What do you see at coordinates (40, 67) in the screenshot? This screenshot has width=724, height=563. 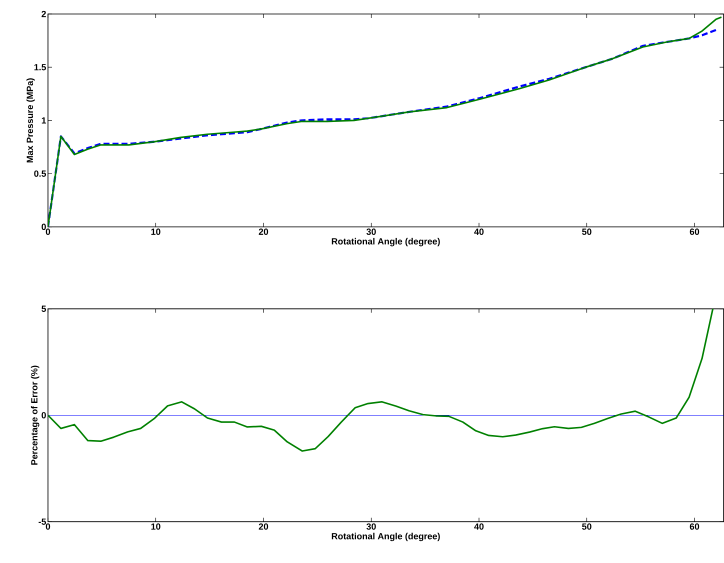 I see `y-tick-label: 1.5` at bounding box center [40, 67].